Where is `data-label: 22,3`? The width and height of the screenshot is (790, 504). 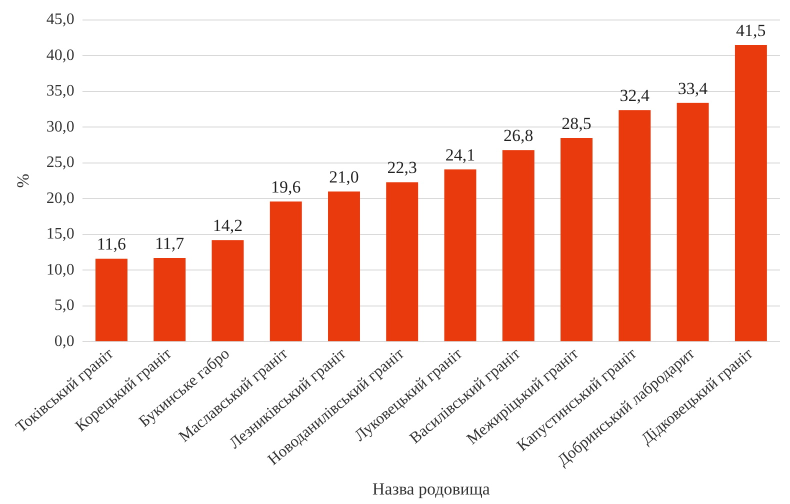 data-label: 22,3 is located at coordinates (402, 168).